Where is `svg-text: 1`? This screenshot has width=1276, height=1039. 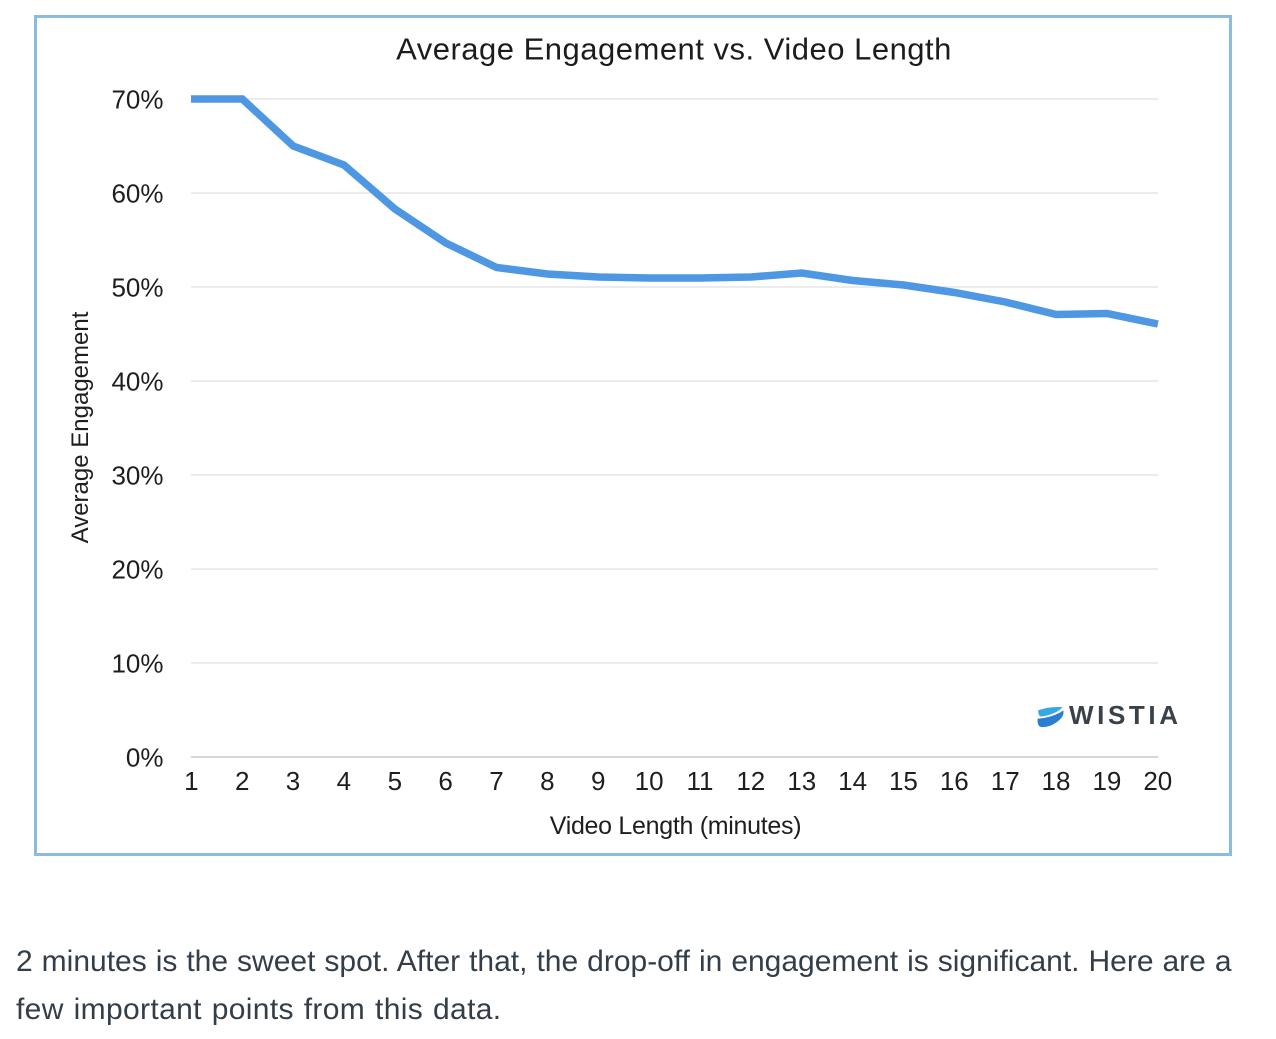
svg-text: 1 is located at coordinates (191, 781).